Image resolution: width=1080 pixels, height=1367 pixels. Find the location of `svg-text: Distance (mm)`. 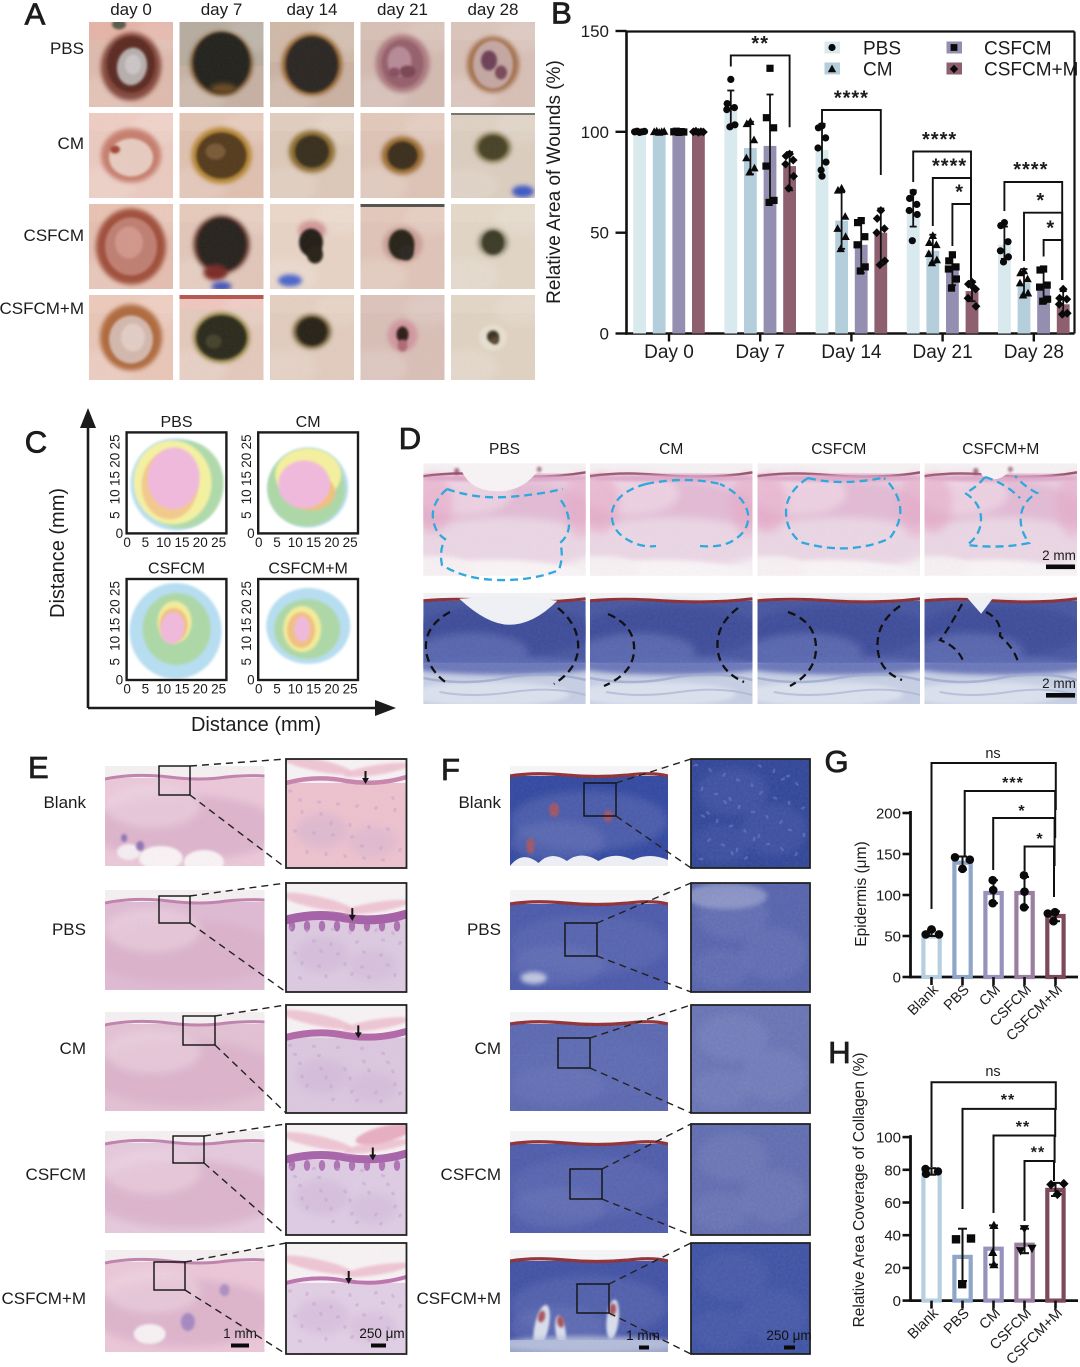

svg-text: Distance (mm) is located at coordinates (58, 553).